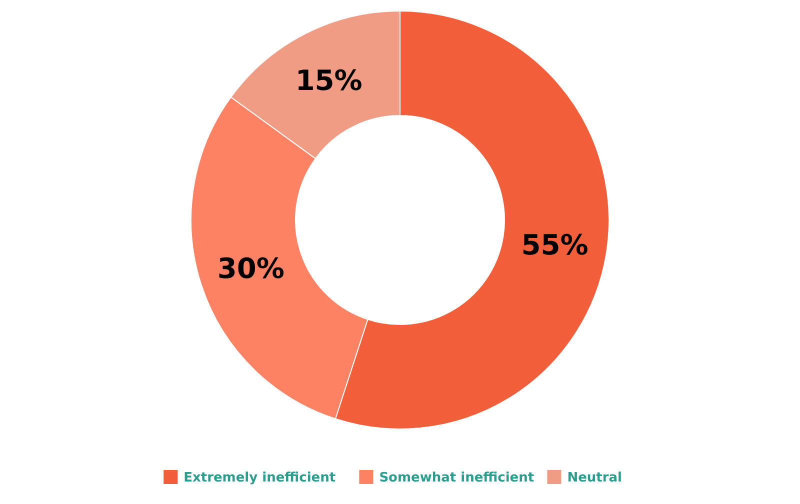 The height and width of the screenshot is (504, 800). What do you see at coordinates (328, 81) in the screenshot?
I see `data-label: 15%` at bounding box center [328, 81].